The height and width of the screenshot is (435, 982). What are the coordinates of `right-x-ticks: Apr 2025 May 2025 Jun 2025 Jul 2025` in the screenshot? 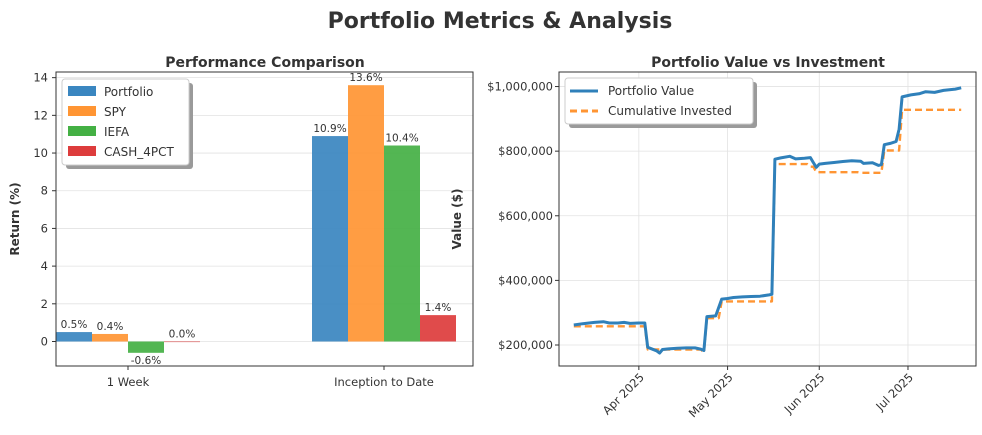 It's located at (758, 393).